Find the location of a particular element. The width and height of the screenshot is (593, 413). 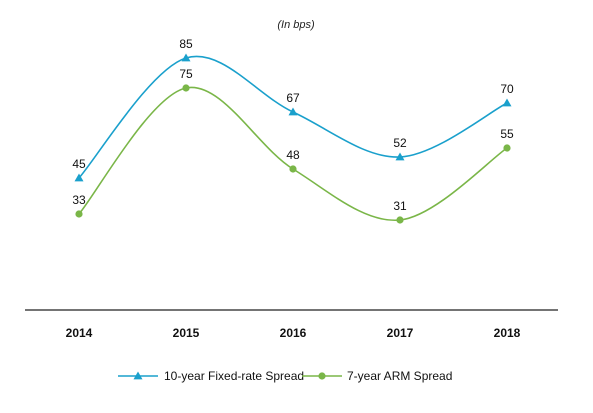

chart-subtitle: (In bps) is located at coordinates (296, 25).